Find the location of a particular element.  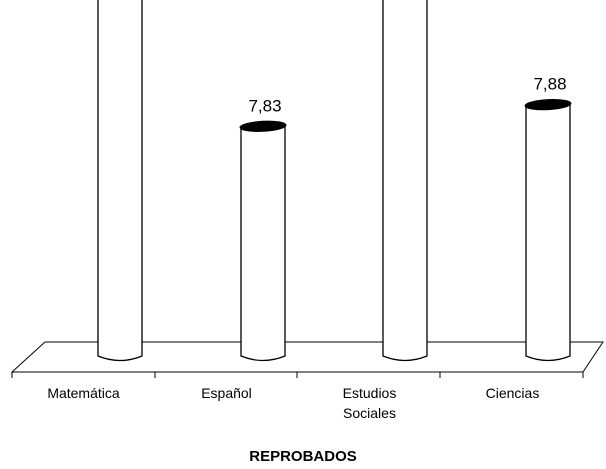

category-label: Ciencias is located at coordinates (513, 393).